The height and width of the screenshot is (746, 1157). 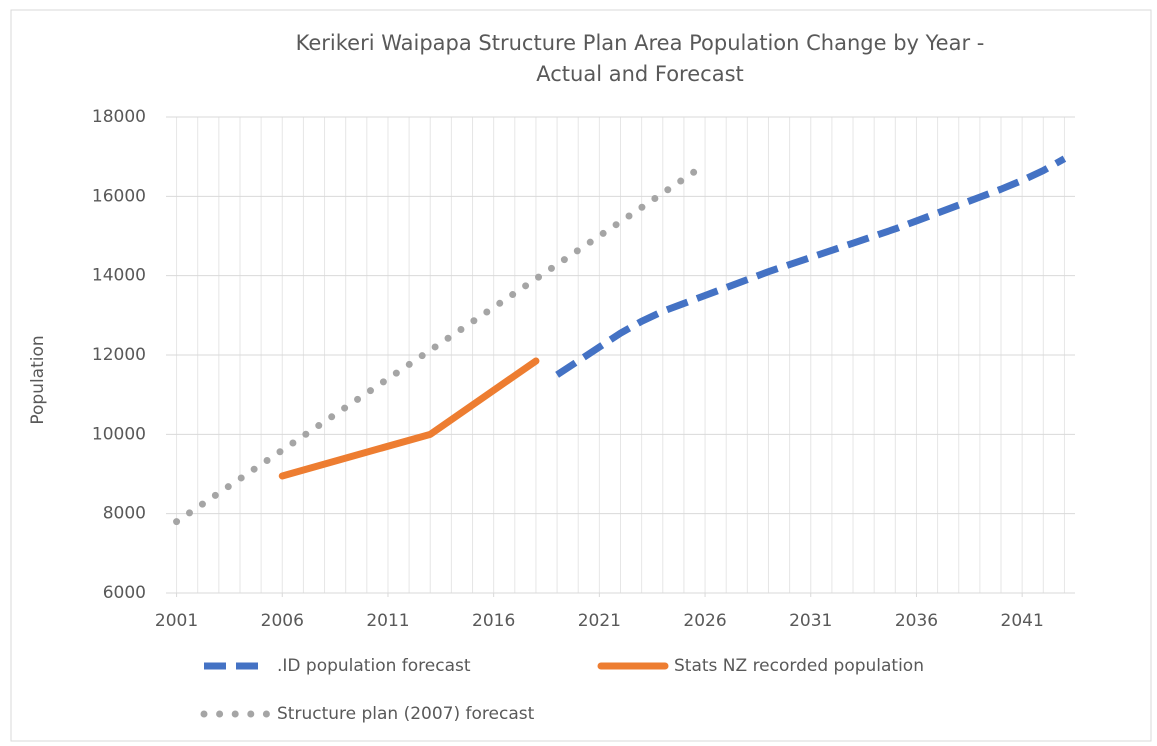 I want to click on x-tick-label: 2011, so click(x=387, y=621).